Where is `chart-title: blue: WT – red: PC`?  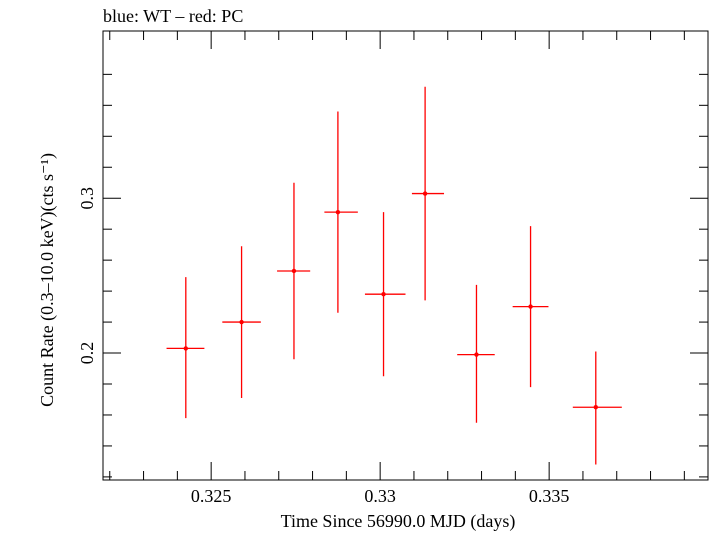 chart-title: blue: WT – red: PC is located at coordinates (173, 16).